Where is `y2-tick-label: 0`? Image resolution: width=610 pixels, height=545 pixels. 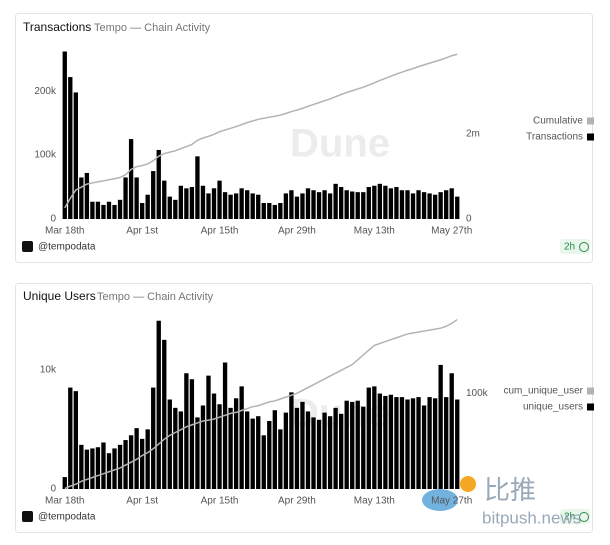 y2-tick-label: 0 is located at coordinates (469, 219).